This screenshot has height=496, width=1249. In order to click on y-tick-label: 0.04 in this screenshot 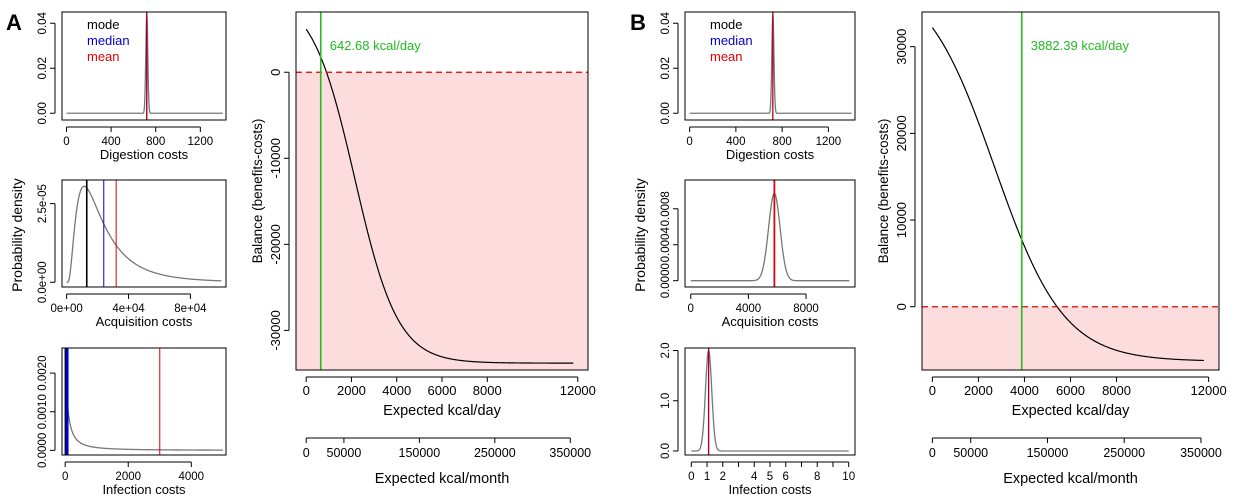, I will do `click(666, 22)`.